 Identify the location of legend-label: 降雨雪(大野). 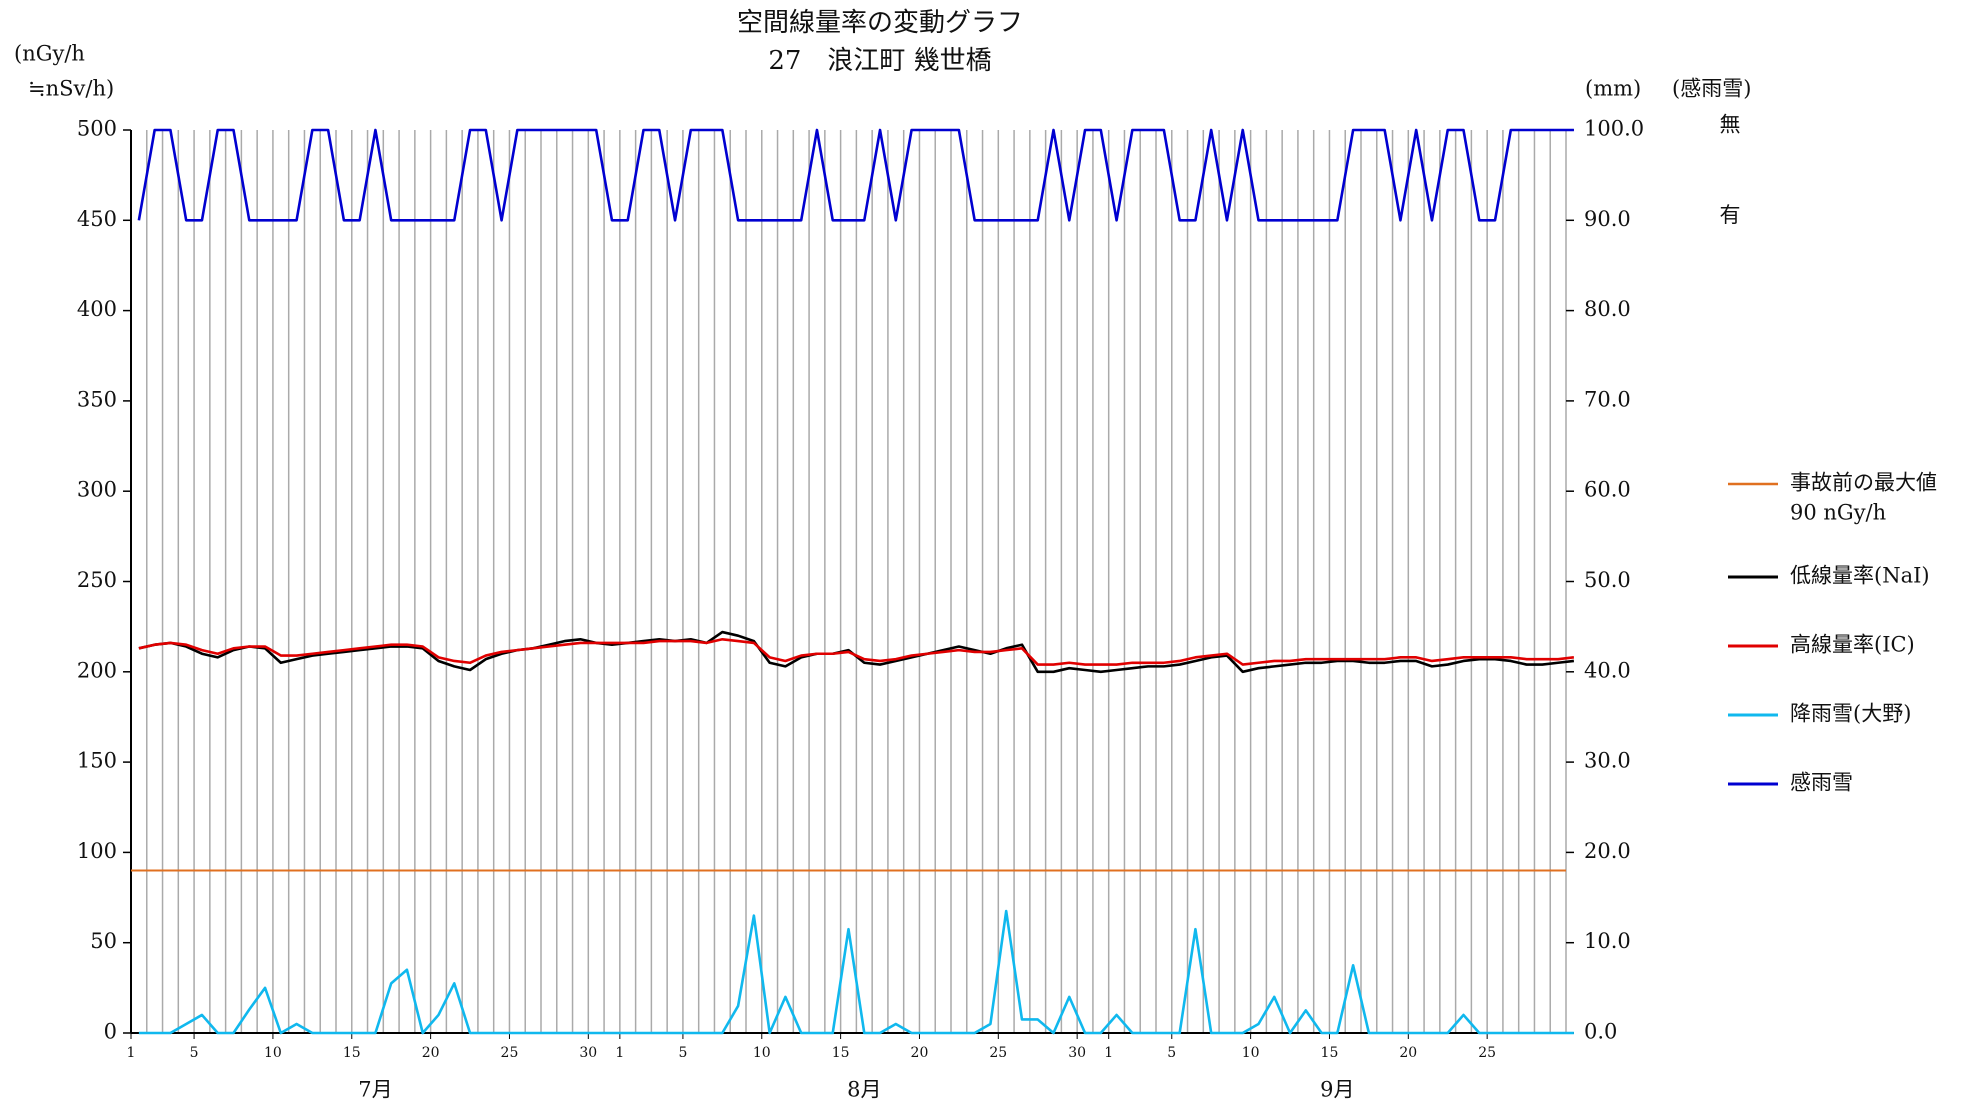
(1850, 714).